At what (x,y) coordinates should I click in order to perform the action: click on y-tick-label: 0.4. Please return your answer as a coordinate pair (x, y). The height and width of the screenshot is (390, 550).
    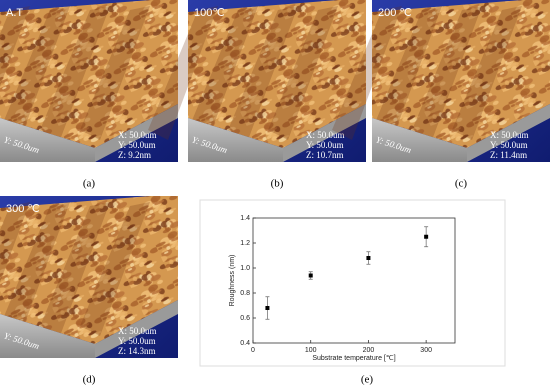
    Looking at the image, I should click on (245, 343).